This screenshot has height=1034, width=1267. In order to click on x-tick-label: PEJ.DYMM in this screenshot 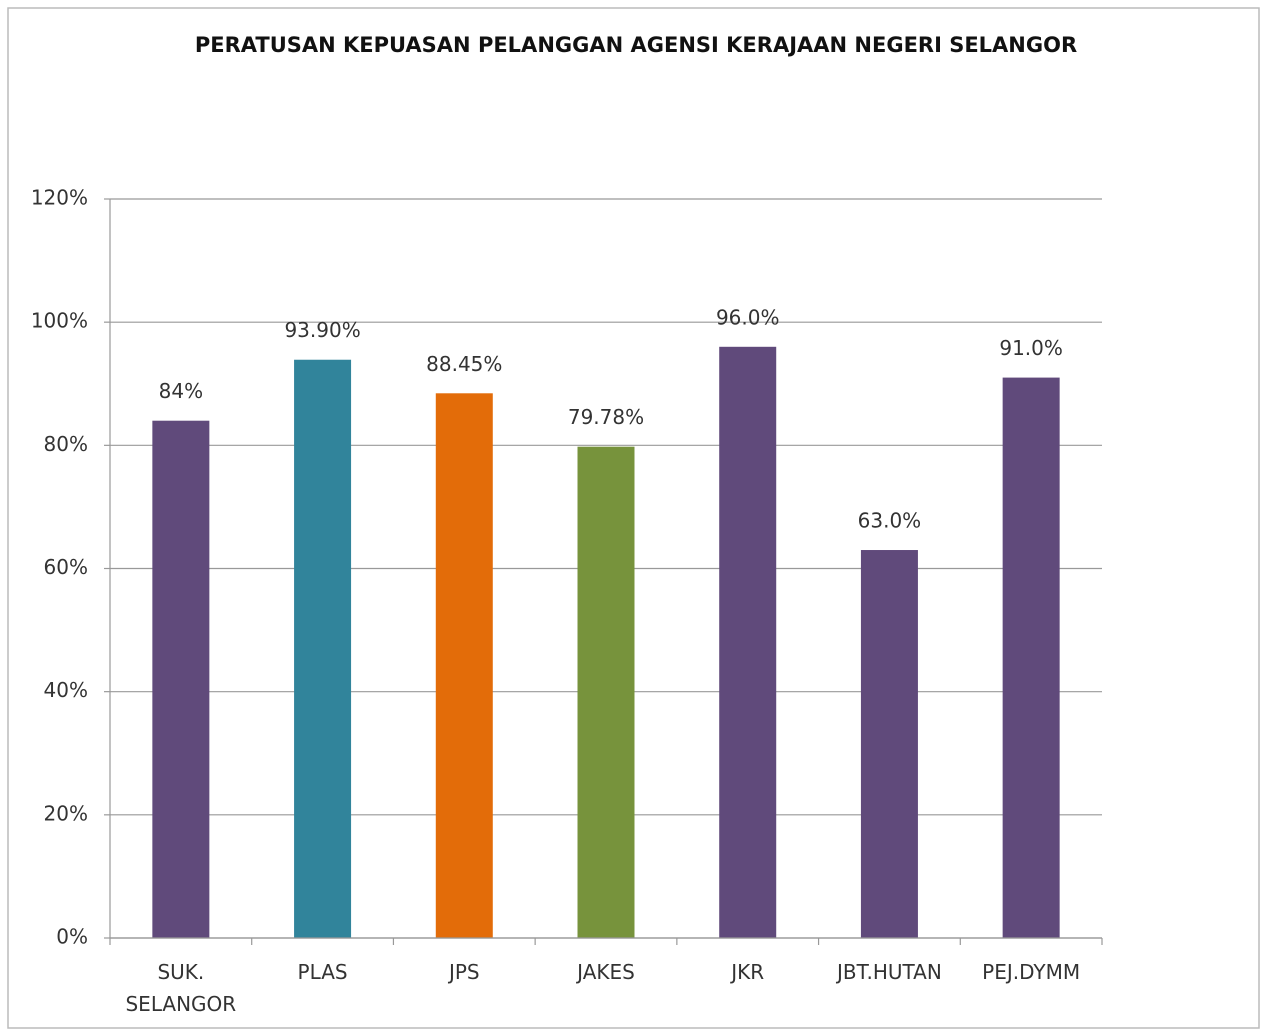, I will do `click(1031, 972)`.